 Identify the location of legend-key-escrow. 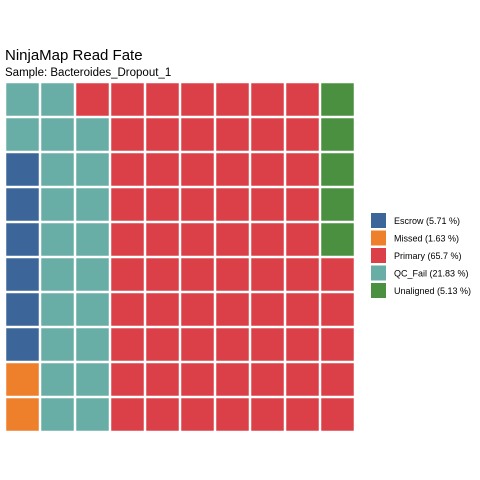
(378, 220).